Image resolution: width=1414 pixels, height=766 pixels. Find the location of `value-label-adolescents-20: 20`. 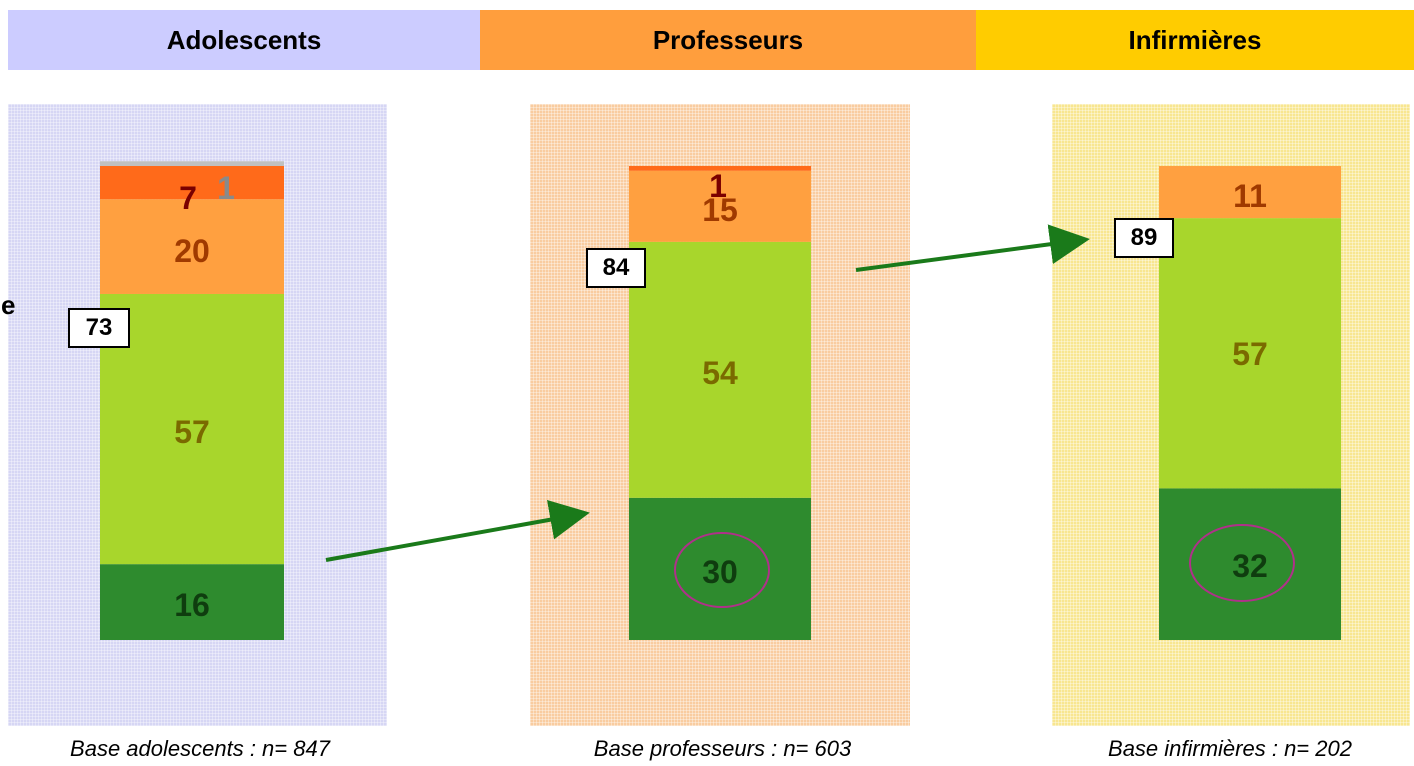

value-label-adolescents-20: 20 is located at coordinates (192, 251).